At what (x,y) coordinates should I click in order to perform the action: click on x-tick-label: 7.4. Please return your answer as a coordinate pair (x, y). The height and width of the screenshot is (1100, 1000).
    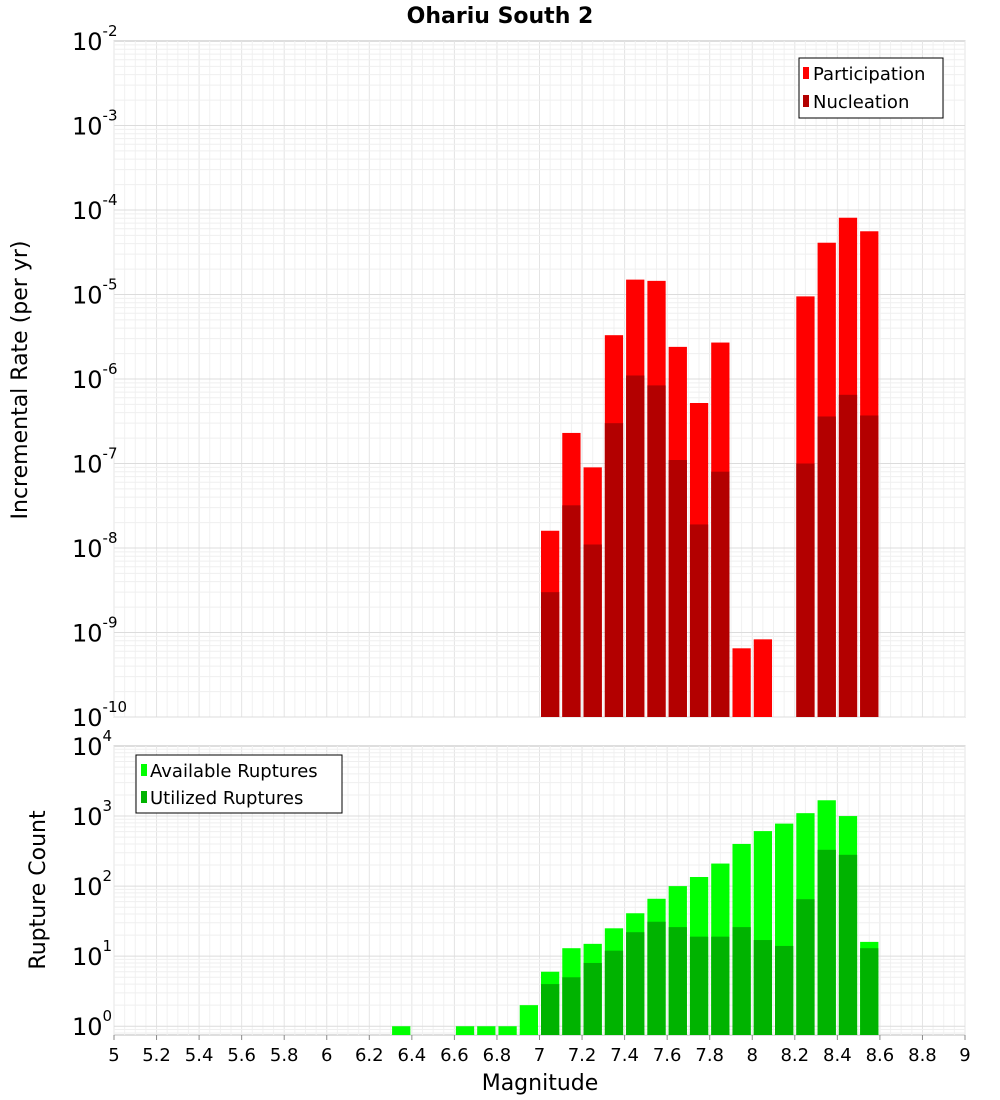
    Looking at the image, I should click on (624, 1055).